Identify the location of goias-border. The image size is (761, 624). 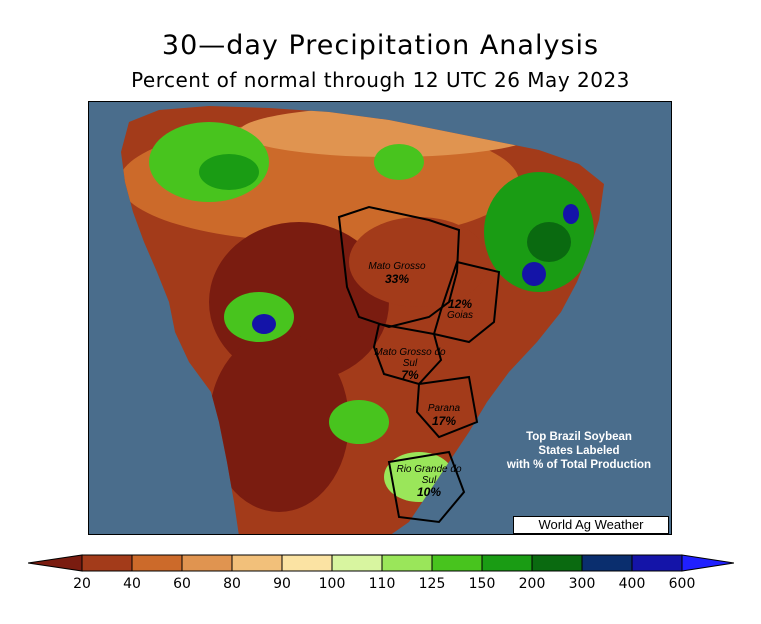
(466, 302).